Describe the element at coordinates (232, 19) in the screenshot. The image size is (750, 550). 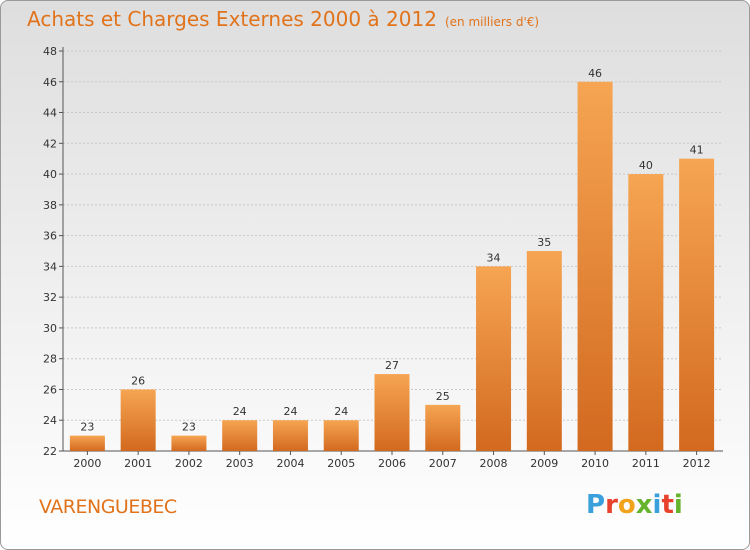
I see `chart-title-text: Achats et Charges Externes 2000 à 2012` at that location.